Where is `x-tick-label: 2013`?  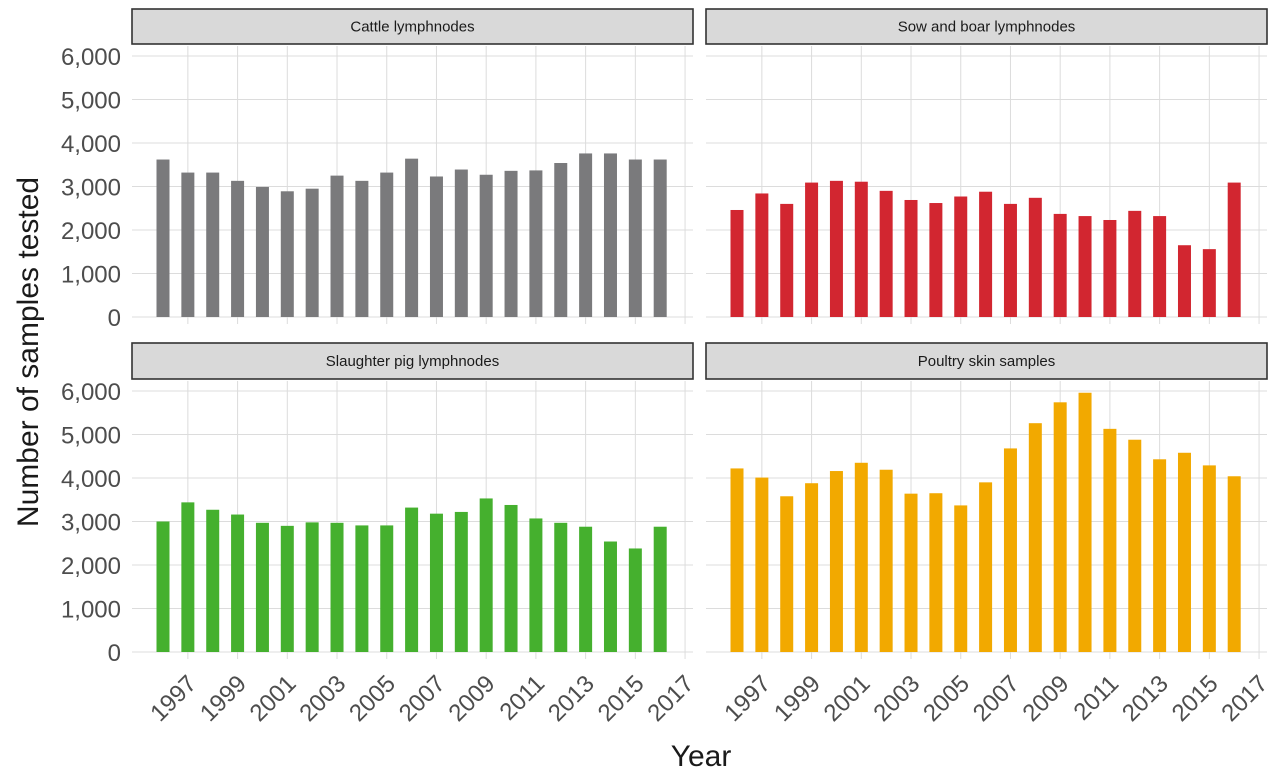
x-tick-label: 2013 is located at coordinates (1145, 698).